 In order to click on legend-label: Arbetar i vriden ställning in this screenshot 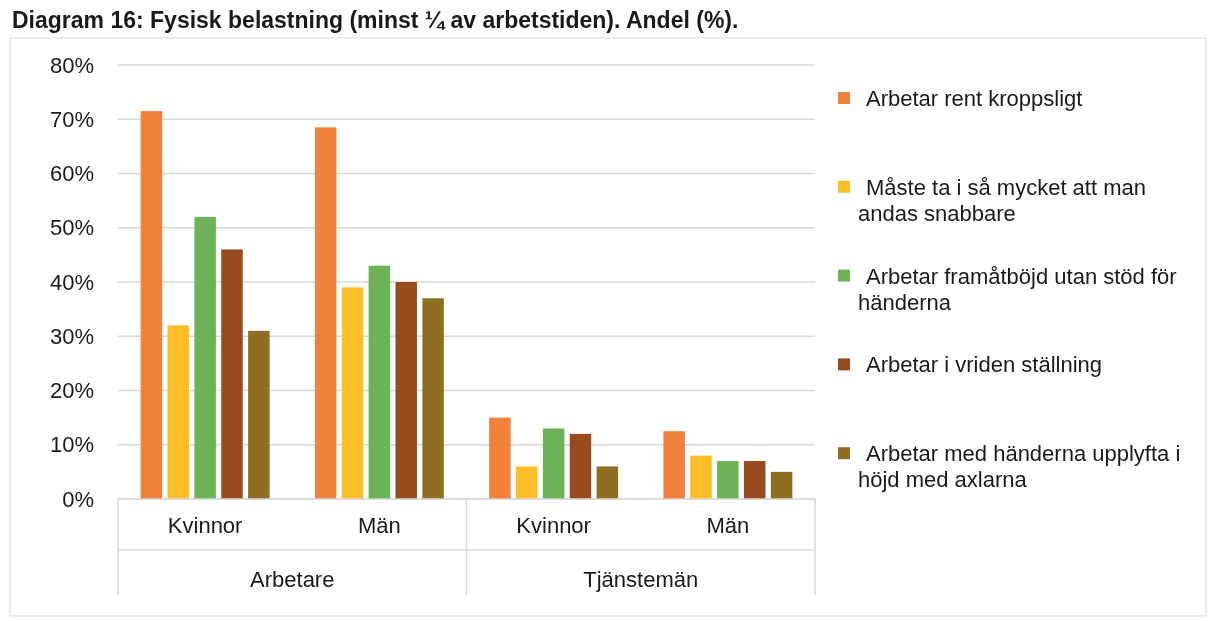, I will do `click(984, 365)`.